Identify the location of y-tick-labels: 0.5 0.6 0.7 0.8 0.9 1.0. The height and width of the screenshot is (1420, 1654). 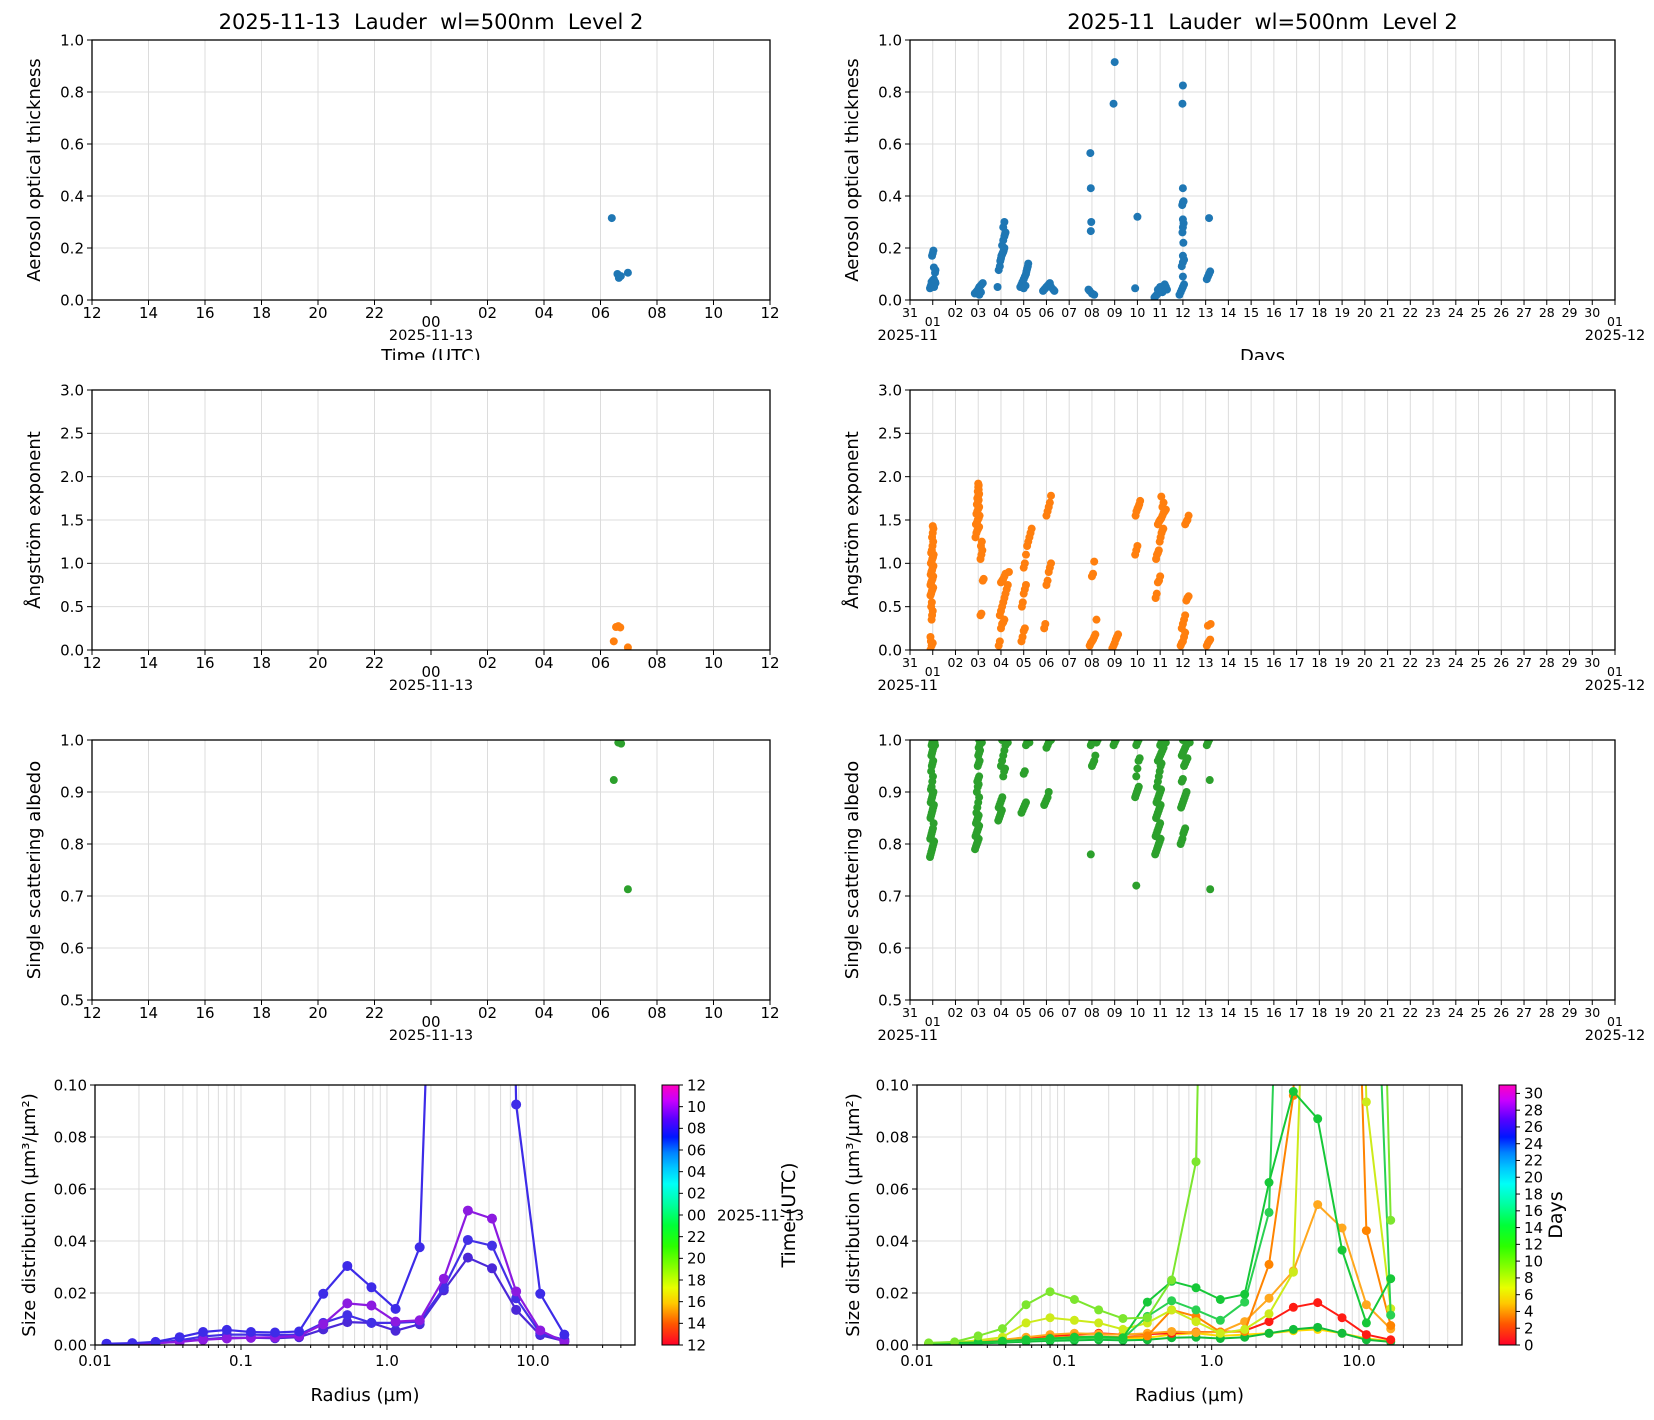
(890, 870).